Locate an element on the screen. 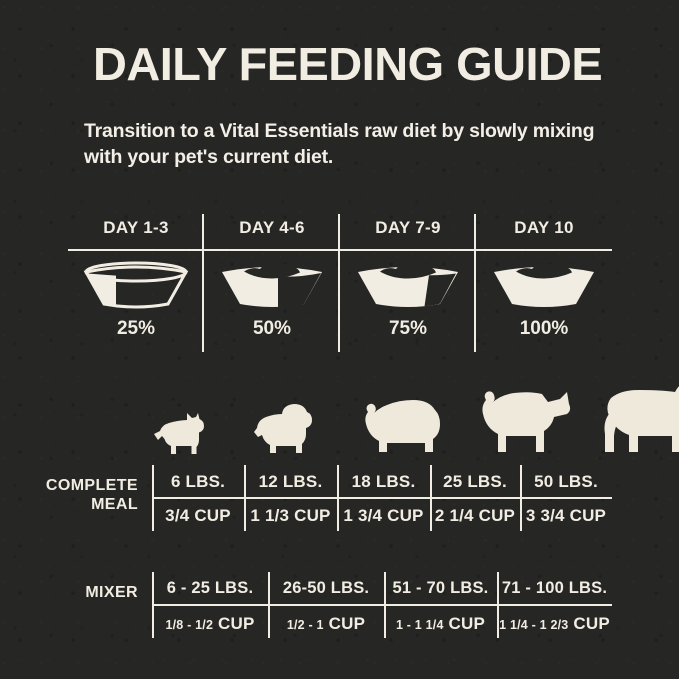  dog-silhouette-small-icon is located at coordinates (285, 431).